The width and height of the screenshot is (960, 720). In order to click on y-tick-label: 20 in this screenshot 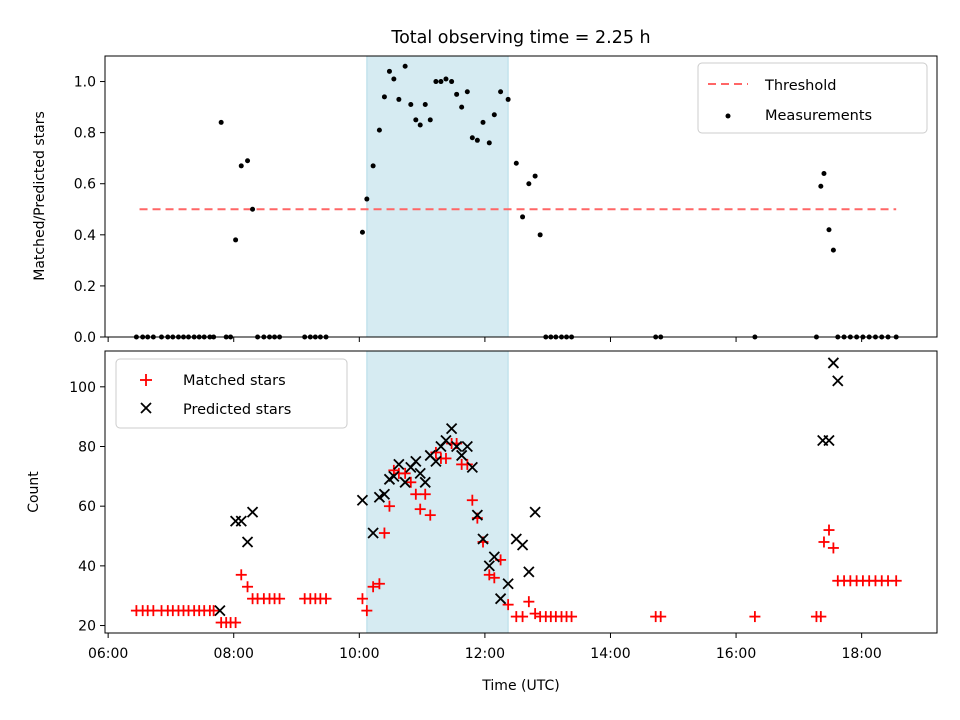, I will do `click(87, 627)`.